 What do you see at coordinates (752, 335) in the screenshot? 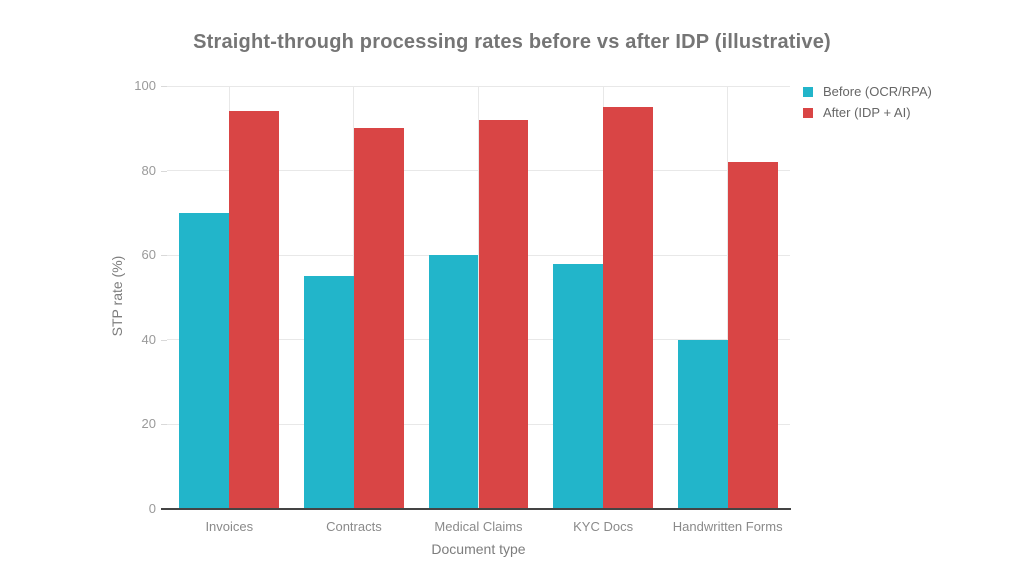
I see `bar-after-handwritten-forms` at bounding box center [752, 335].